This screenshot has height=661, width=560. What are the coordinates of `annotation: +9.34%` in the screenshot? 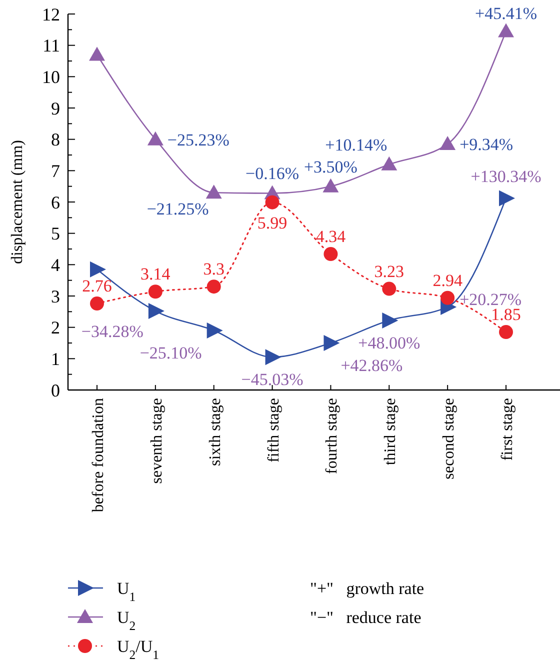 It's located at (487, 144).